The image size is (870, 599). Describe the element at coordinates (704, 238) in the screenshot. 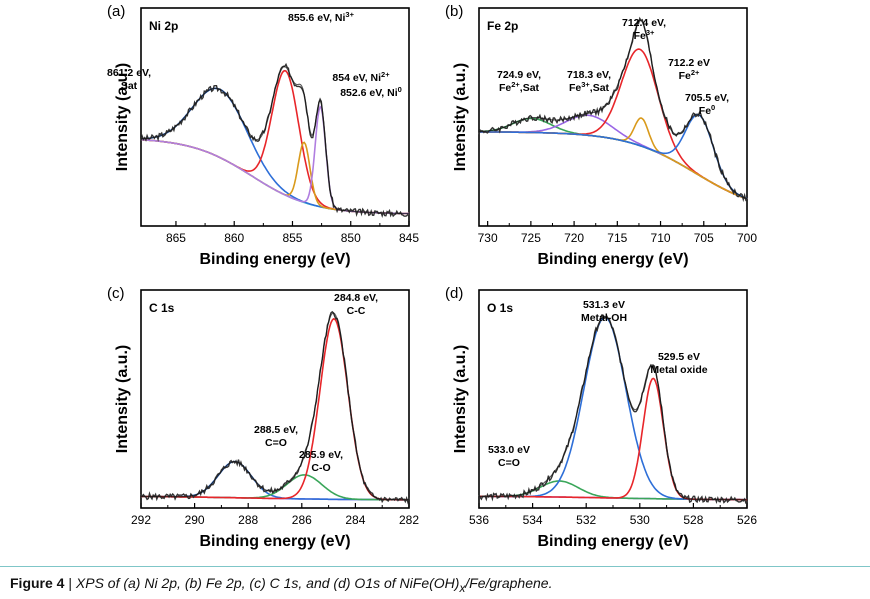

I see `x-tick-label: 705` at that location.